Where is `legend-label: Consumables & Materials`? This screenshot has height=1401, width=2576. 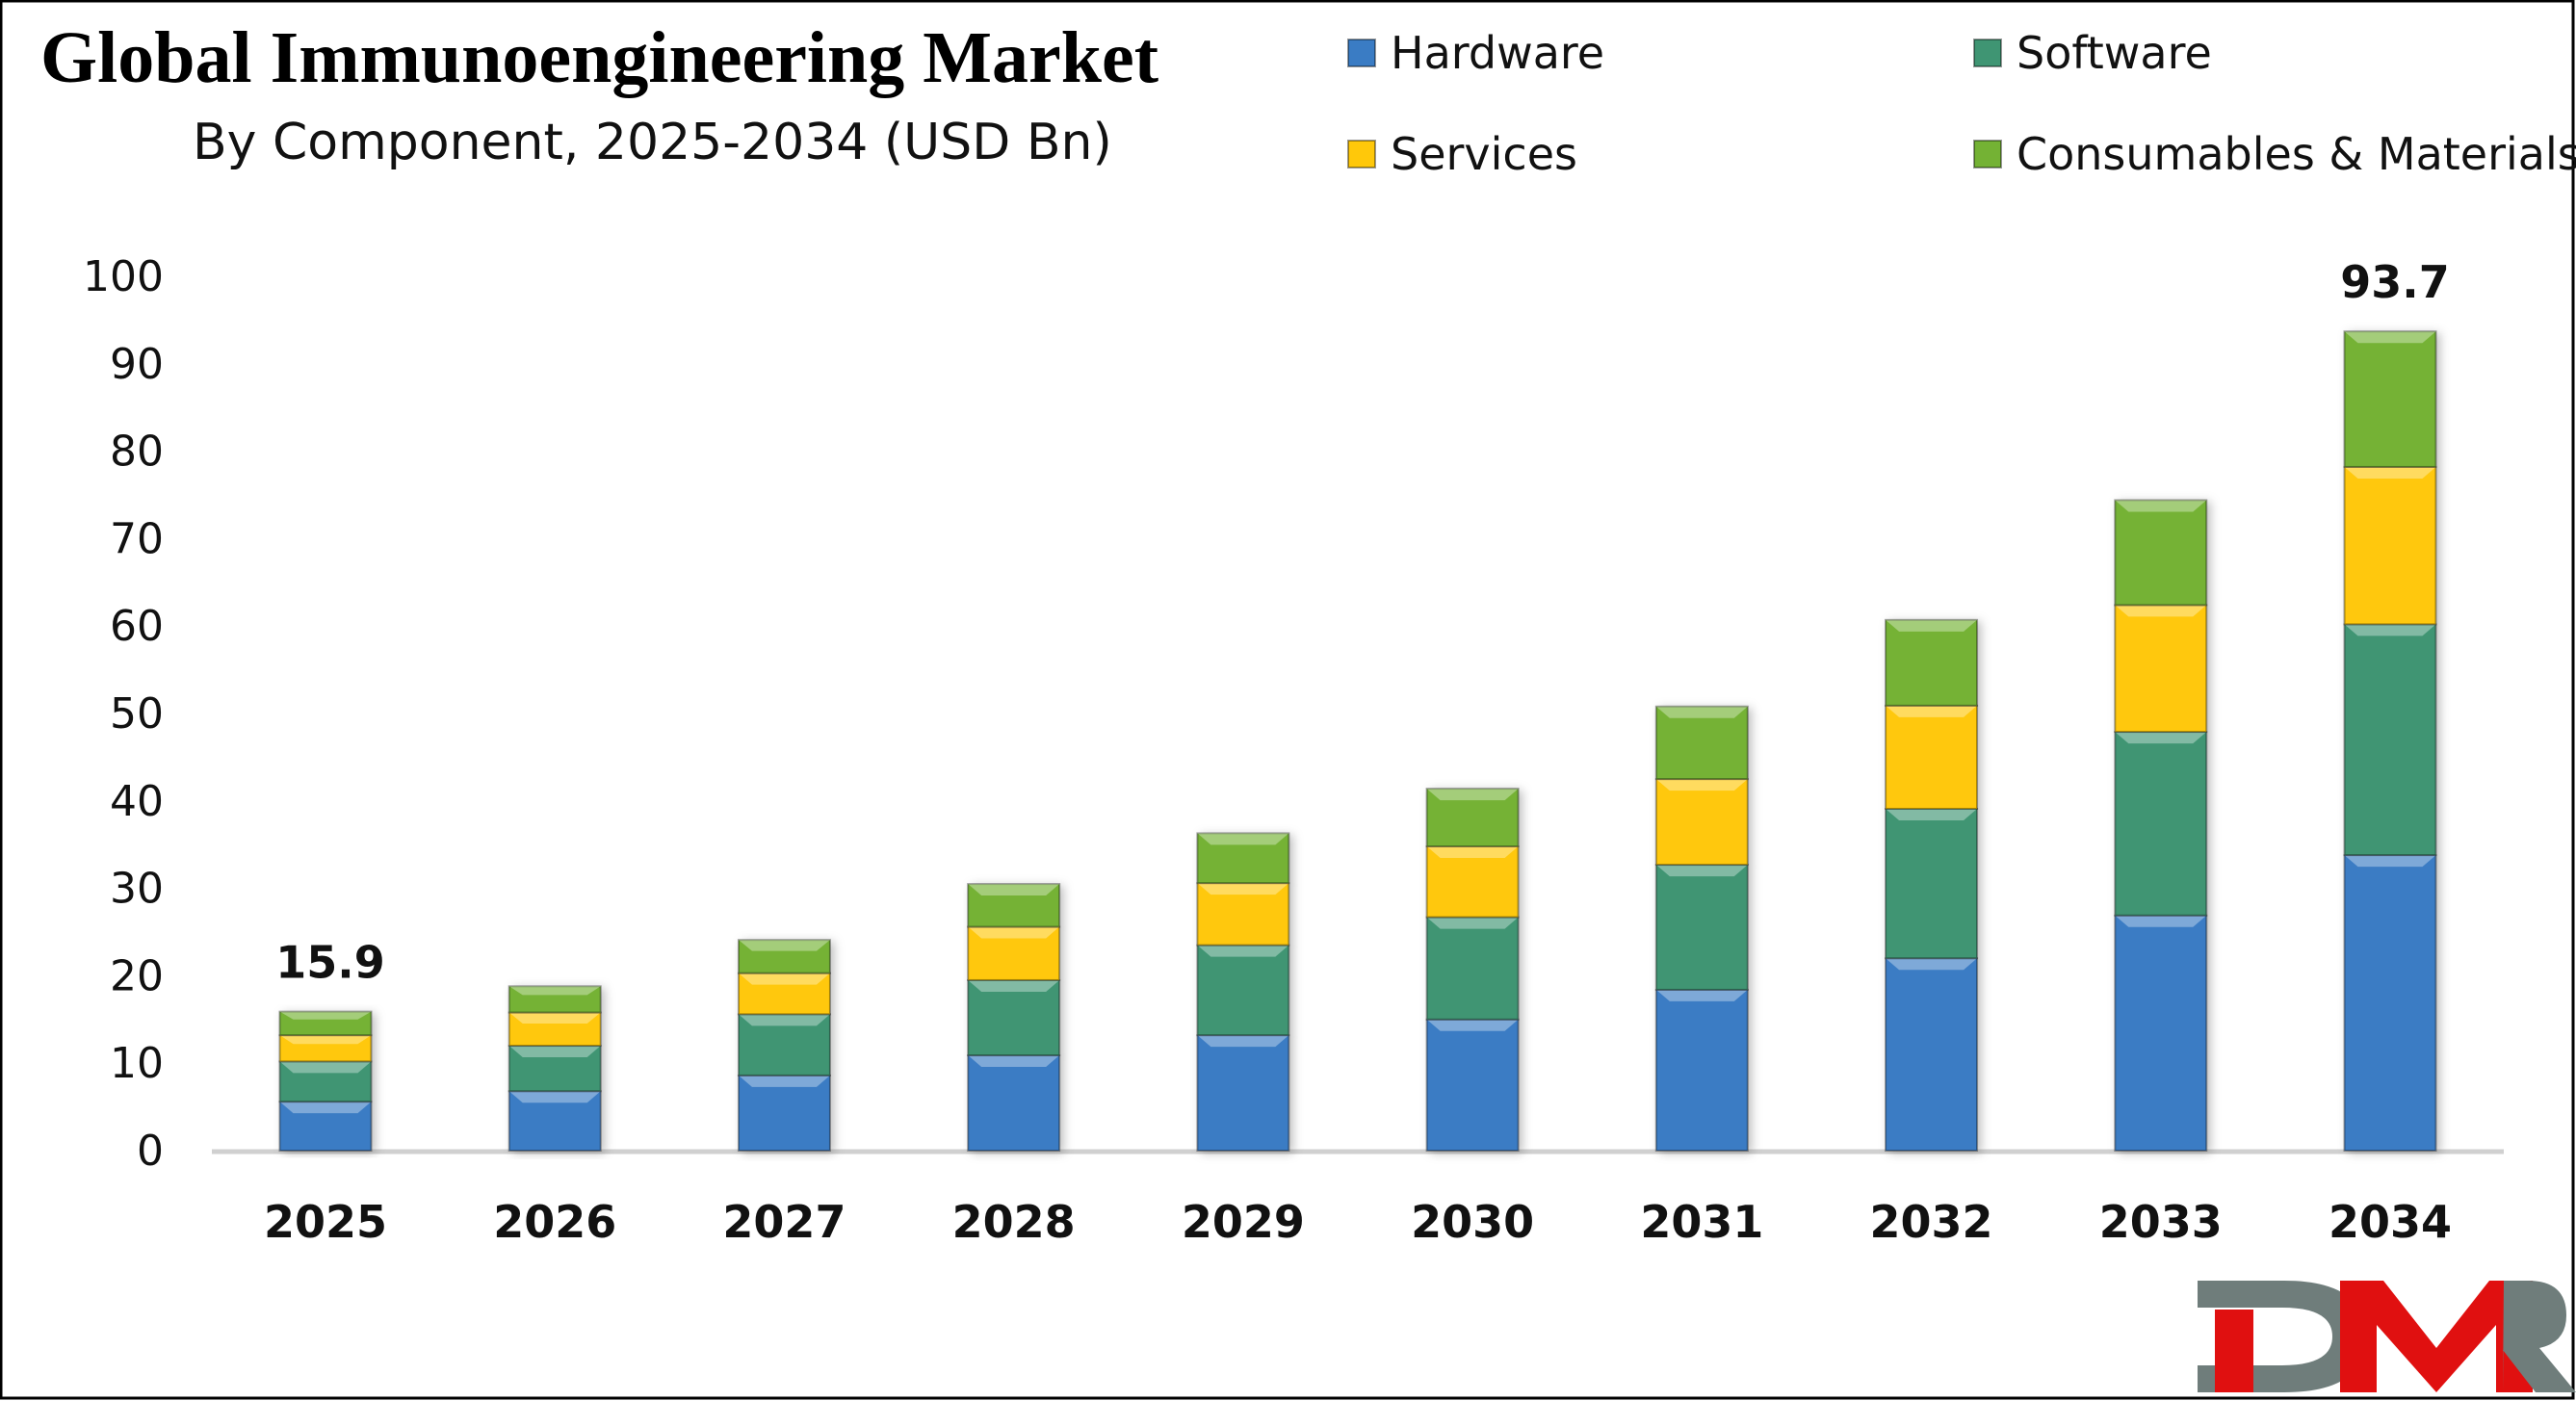 legend-label: Consumables & Materials is located at coordinates (2296, 154).